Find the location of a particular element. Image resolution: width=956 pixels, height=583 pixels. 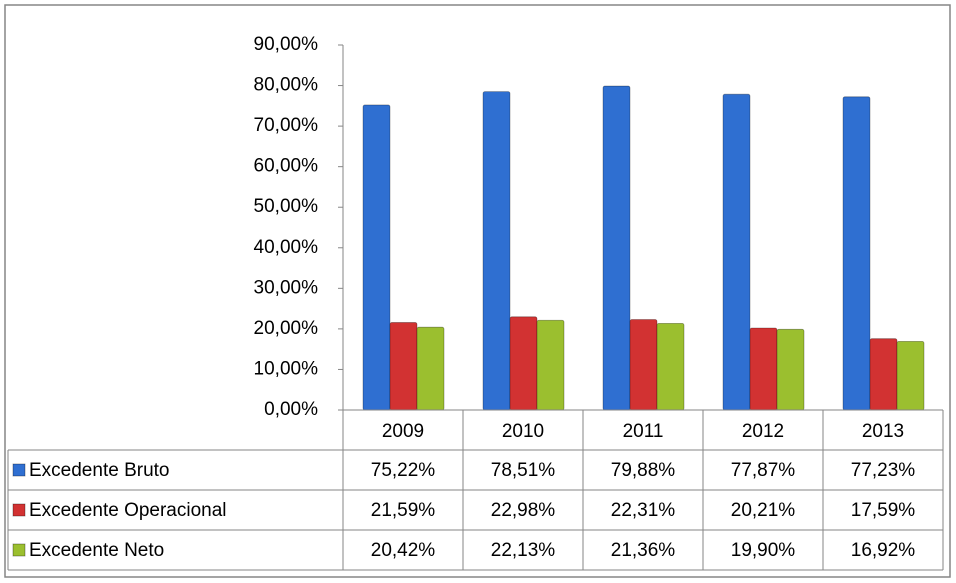

data-table-value: 20,42% is located at coordinates (403, 550).